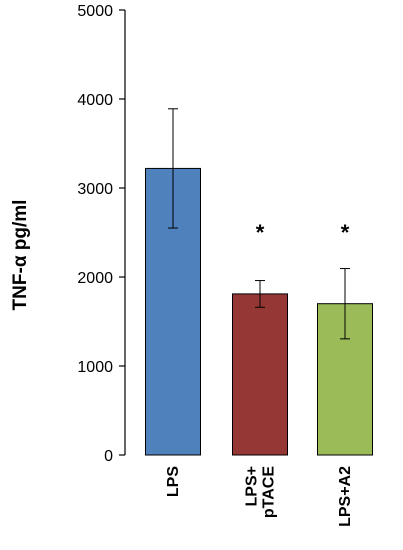 The width and height of the screenshot is (403, 550). What do you see at coordinates (269, 492) in the screenshot?
I see `category-label-1-1: pTACE` at bounding box center [269, 492].